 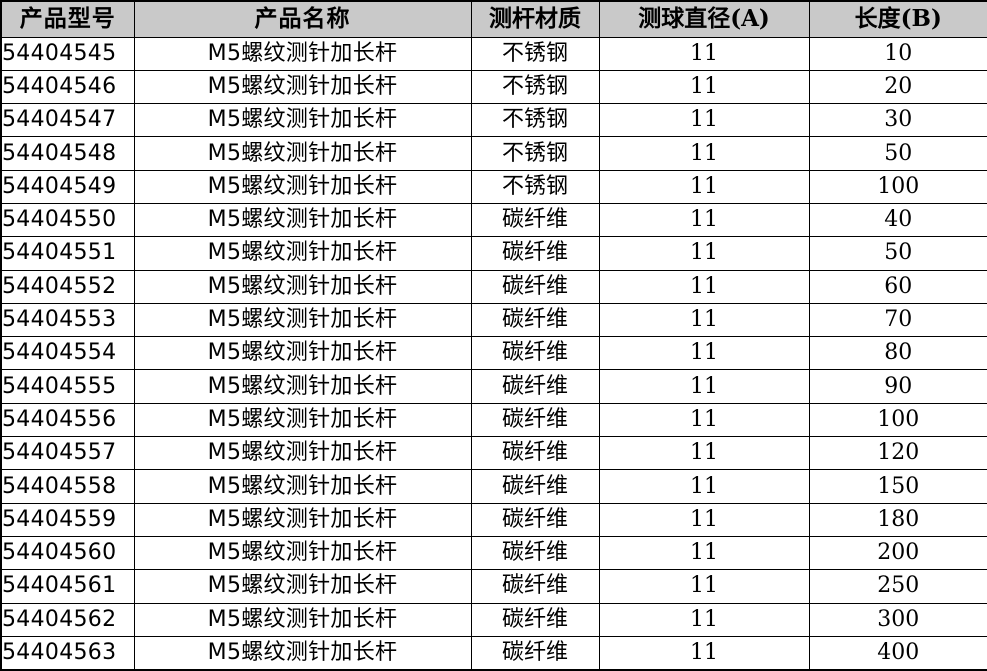 What do you see at coordinates (897, 53) in the screenshot?
I see `cell-length: 10` at bounding box center [897, 53].